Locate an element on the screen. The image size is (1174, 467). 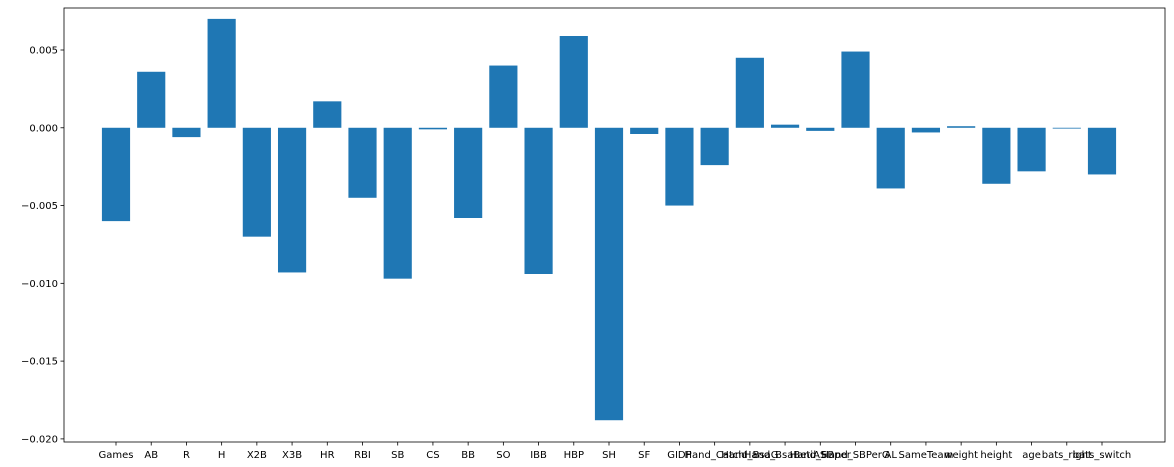
bar-age is located at coordinates (1031, 149).